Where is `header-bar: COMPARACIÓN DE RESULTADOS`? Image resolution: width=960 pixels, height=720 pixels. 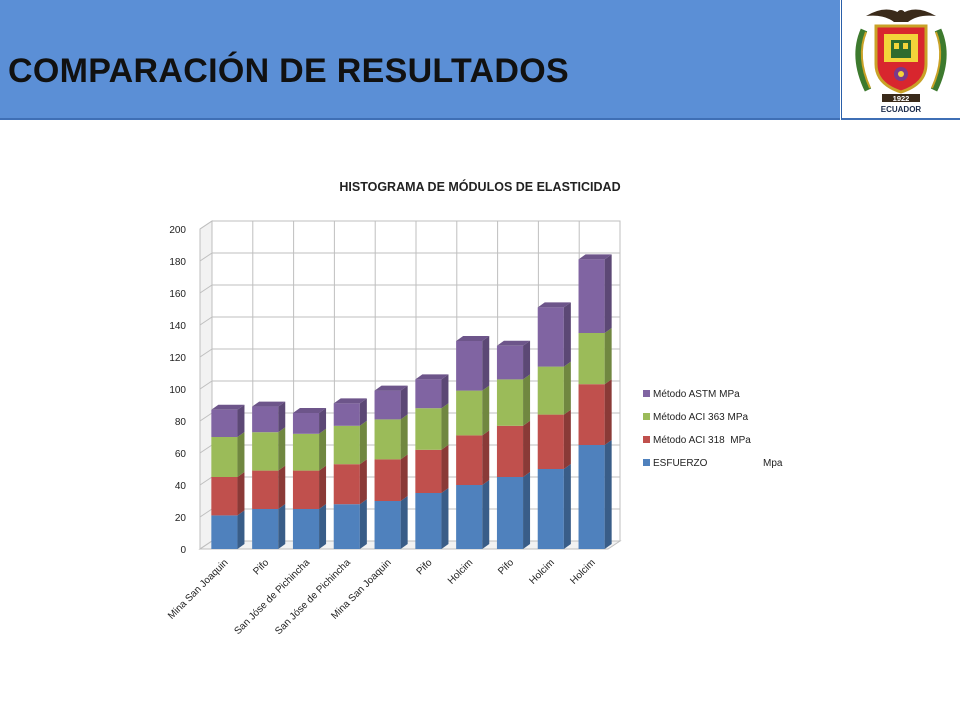 header-bar: COMPARACIÓN DE RESULTADOS is located at coordinates (420, 60).